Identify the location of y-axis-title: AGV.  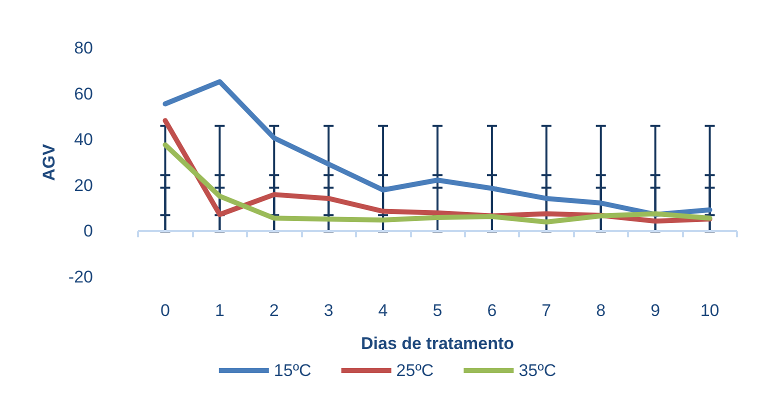
(49, 162).